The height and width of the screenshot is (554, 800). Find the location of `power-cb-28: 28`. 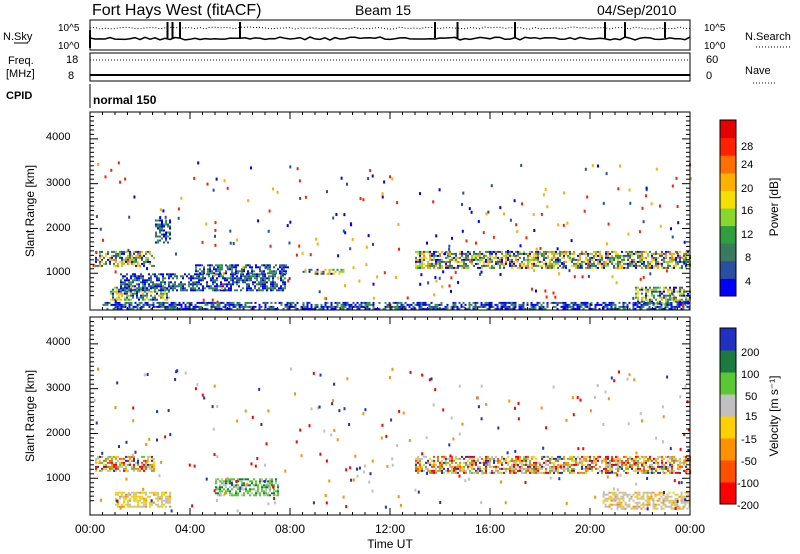

power-cb-28: 28 is located at coordinates (747, 147).